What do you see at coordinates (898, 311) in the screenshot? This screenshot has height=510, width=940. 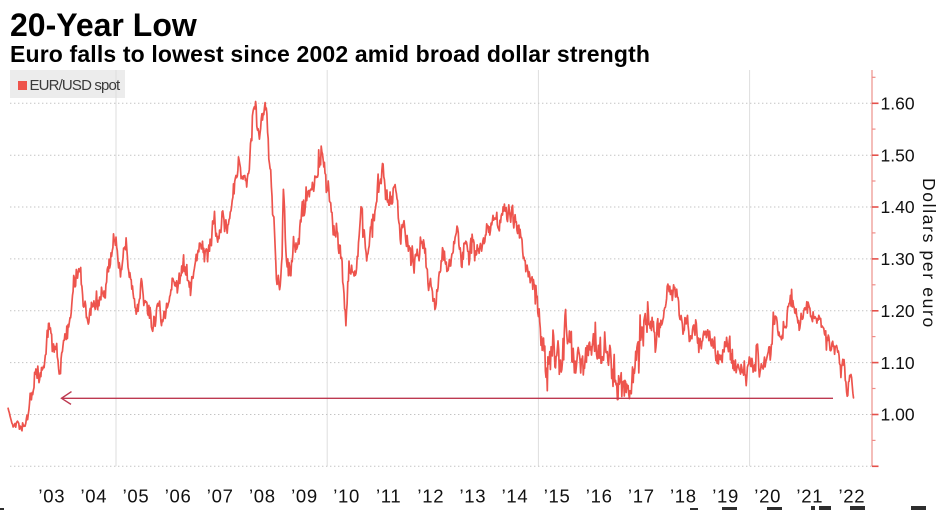 I see `svg-text: 1.20` at bounding box center [898, 311].